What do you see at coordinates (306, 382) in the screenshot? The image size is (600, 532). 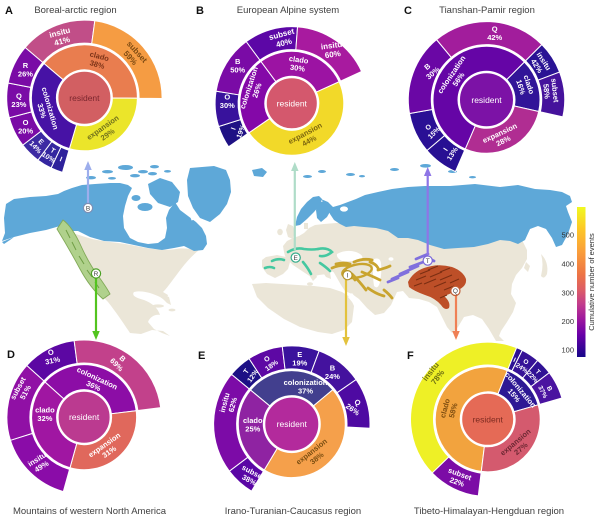 I see `svg-text: colonization` at bounding box center [306, 382].